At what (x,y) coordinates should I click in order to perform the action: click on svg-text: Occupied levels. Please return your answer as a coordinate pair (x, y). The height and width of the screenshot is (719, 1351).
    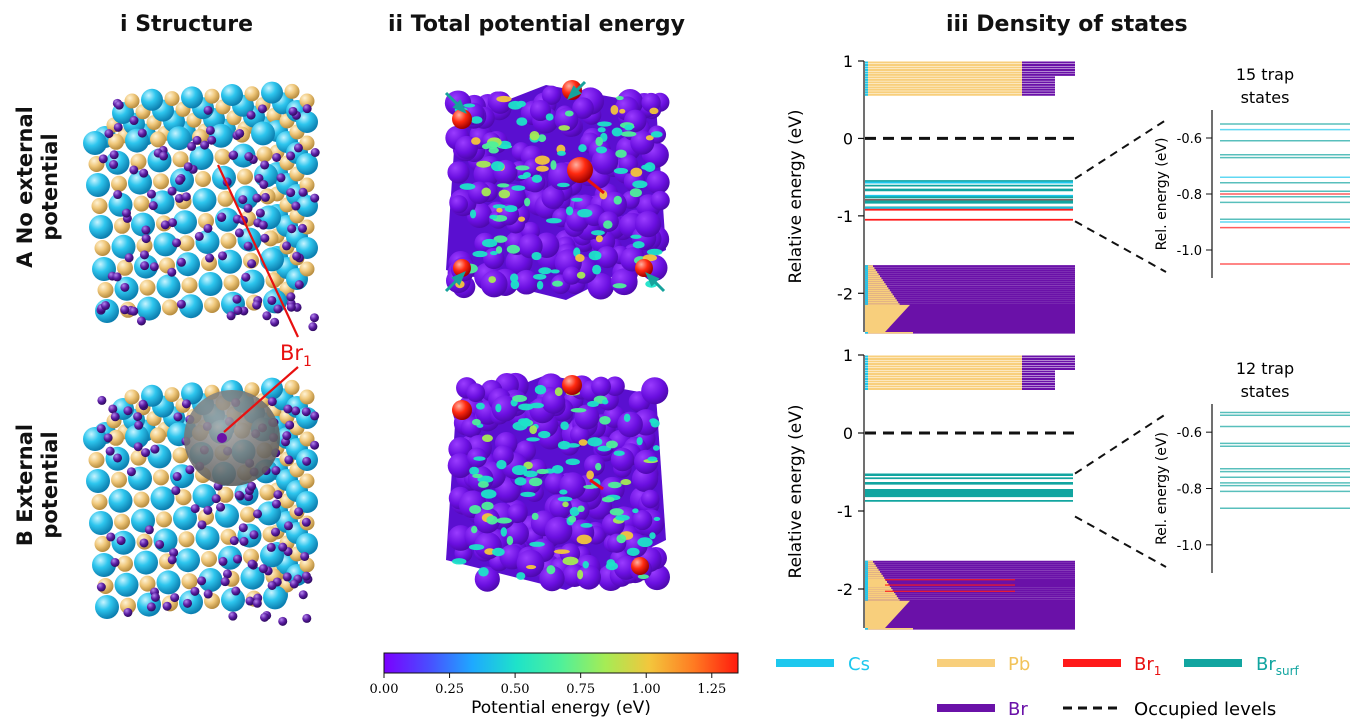
    Looking at the image, I should click on (1205, 709).